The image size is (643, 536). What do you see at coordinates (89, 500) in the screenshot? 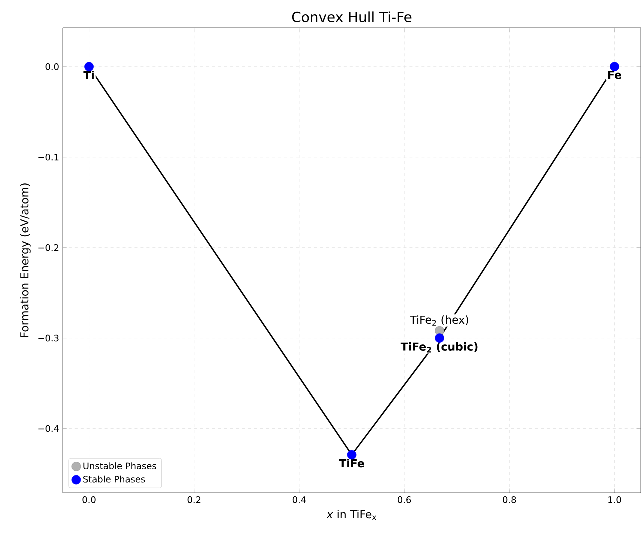
I see `x-tick-label: 0.0` at bounding box center [89, 500].